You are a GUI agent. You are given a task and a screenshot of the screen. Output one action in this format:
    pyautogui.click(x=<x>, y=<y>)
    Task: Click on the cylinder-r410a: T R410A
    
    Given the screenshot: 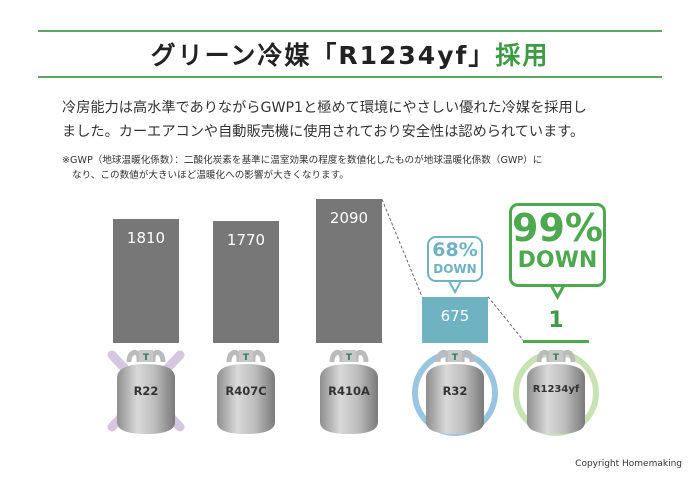 What is the action you would take?
    pyautogui.click(x=349, y=392)
    